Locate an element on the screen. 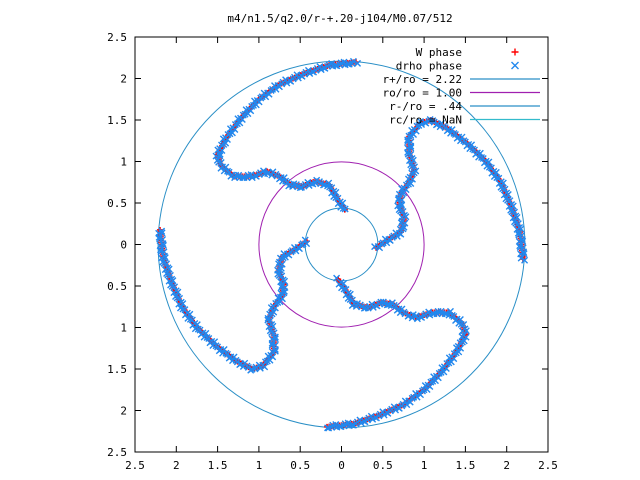 The width and height of the screenshot is (640, 480). legend-marker-x is located at coordinates (515, 65).